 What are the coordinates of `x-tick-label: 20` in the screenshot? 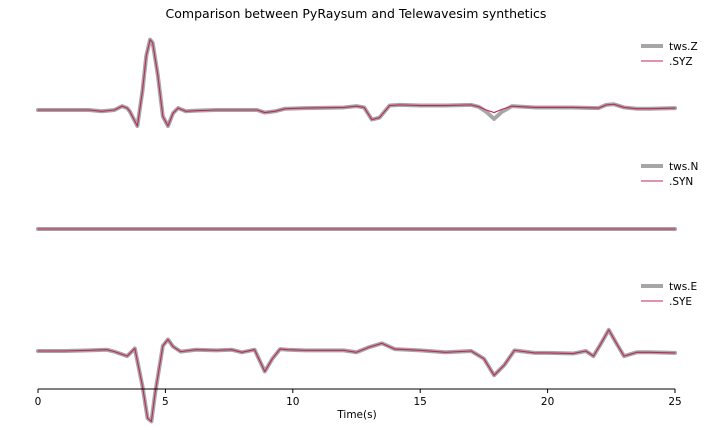 It's located at (547, 402).